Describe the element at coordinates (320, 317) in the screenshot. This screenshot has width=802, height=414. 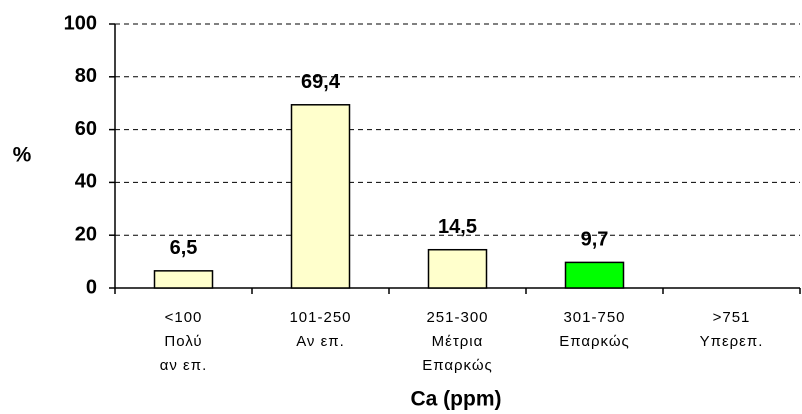
I see `x-tick-label: 101-250` at that location.